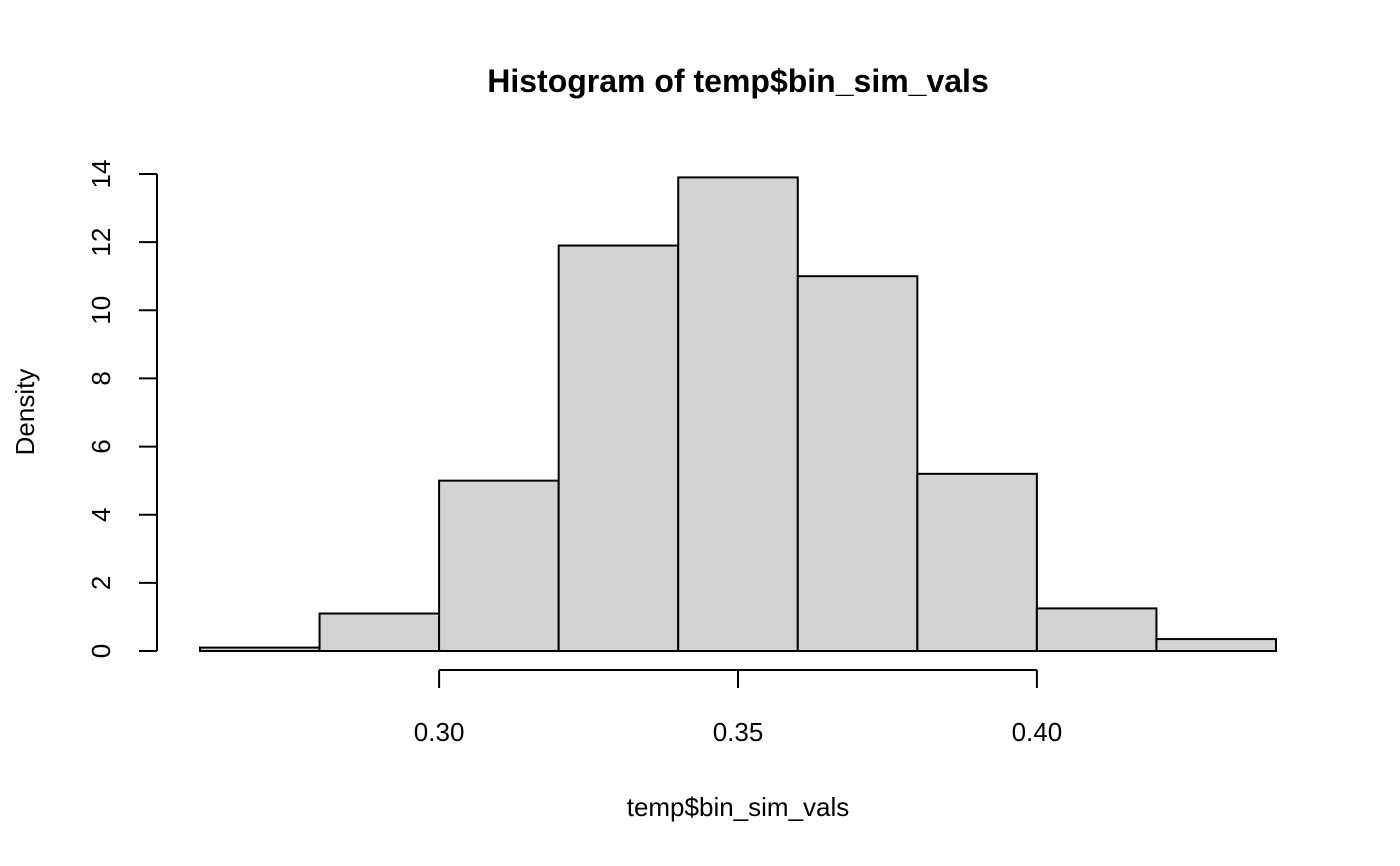  I want to click on y-tick-label: 4, so click(101, 514).